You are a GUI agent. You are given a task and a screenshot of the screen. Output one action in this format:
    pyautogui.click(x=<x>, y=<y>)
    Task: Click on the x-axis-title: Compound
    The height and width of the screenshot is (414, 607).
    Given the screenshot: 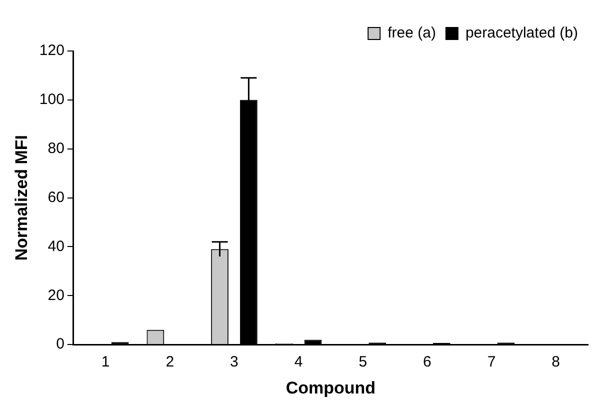 What is the action you would take?
    pyautogui.click(x=331, y=388)
    